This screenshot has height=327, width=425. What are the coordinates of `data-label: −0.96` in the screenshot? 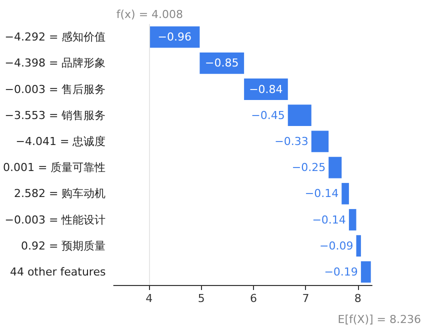 It's located at (175, 37).